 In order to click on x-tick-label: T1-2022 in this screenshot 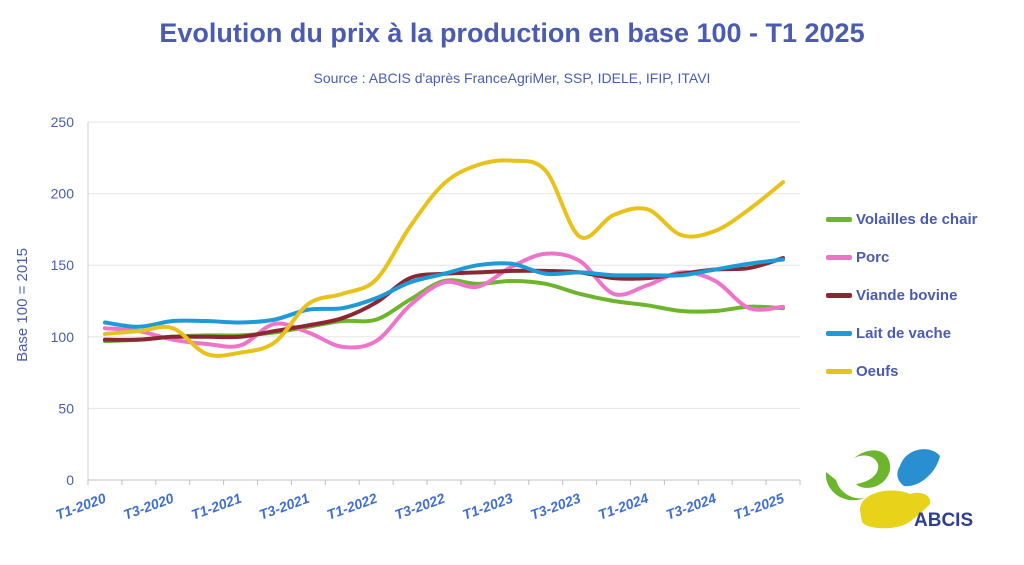, I will do `click(352, 506)`.